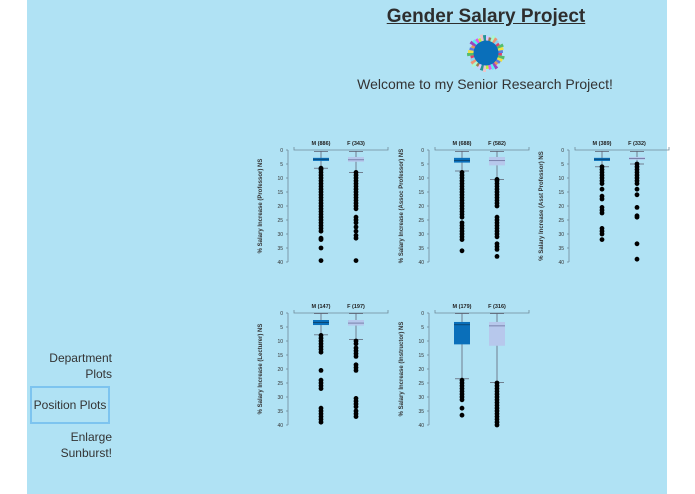  I want to click on nav-enlarge-sunburst: Enlarge Sunburst!, so click(71, 445).